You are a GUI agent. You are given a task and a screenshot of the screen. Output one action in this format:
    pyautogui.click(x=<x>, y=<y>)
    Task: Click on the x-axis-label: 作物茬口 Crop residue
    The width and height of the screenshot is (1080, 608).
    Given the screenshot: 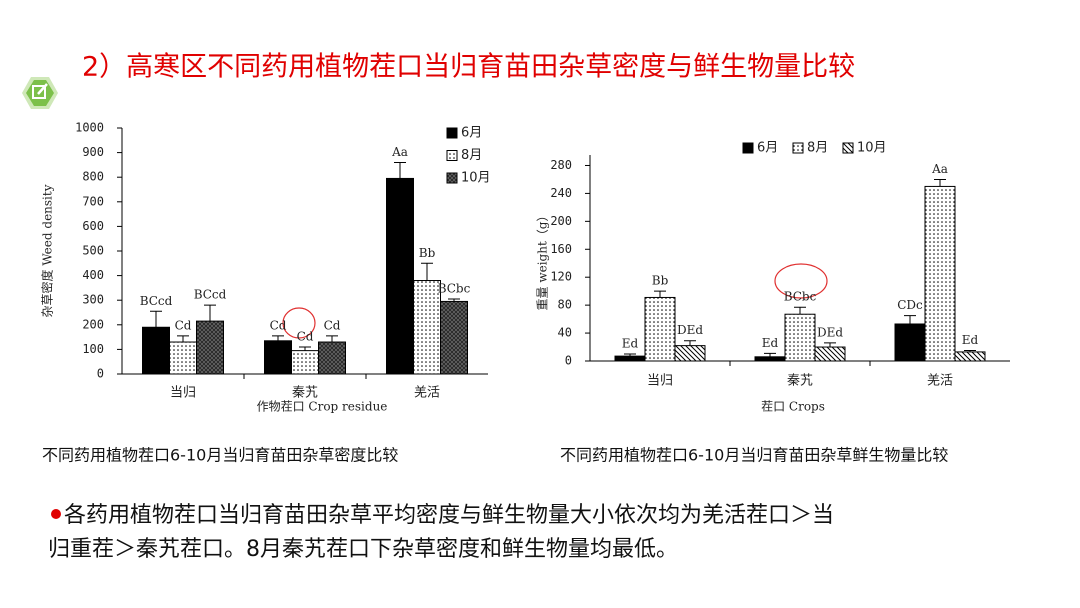 What is the action you would take?
    pyautogui.click(x=322, y=407)
    